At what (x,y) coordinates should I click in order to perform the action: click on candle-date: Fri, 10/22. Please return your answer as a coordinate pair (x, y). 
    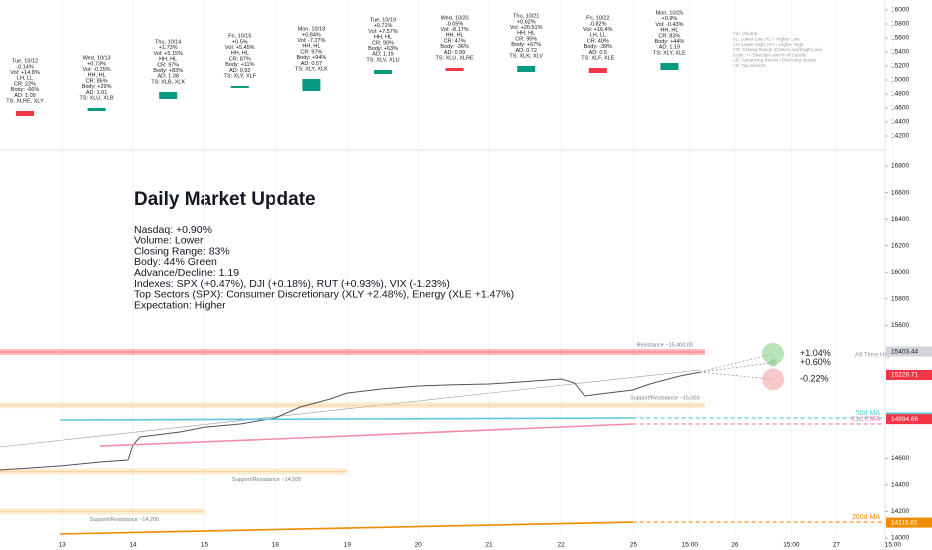
    Looking at the image, I should click on (597, 19).